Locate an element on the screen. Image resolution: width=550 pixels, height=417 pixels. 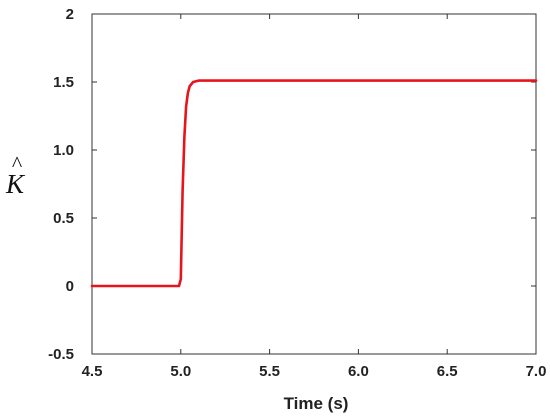
x-axis-title: Time (s) is located at coordinates (316, 403).